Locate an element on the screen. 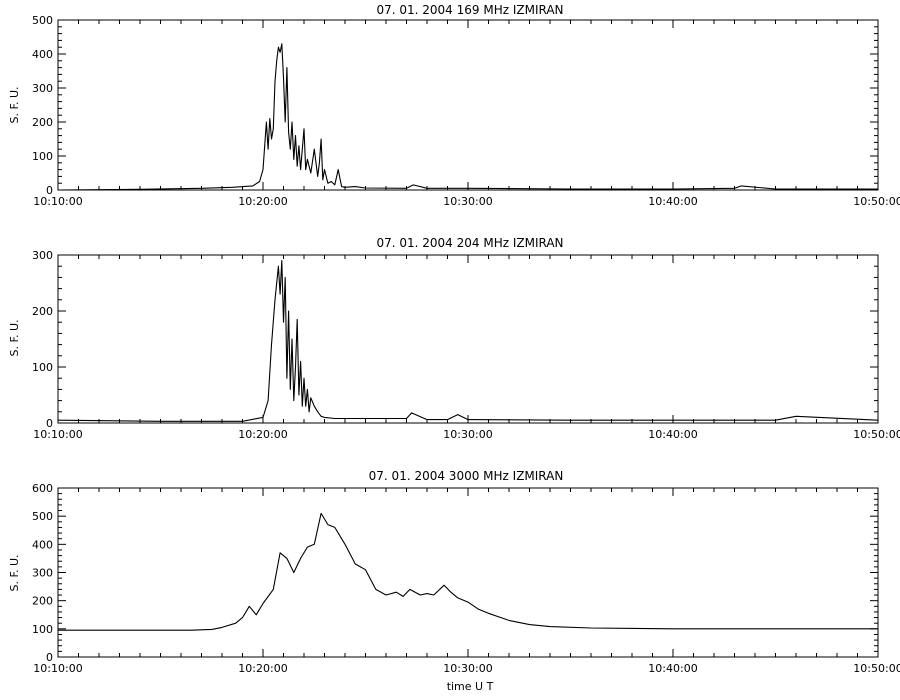 This screenshot has width=900, height=700. chart-title: 07. 01. 2004 3000 MHz IZMIRAN is located at coordinates (466, 476).